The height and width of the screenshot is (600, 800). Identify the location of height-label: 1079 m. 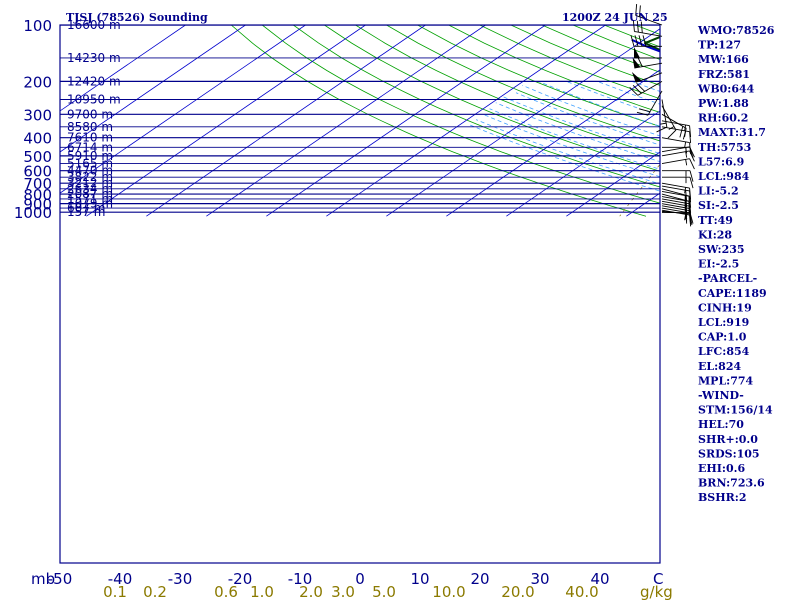
(90, 204).